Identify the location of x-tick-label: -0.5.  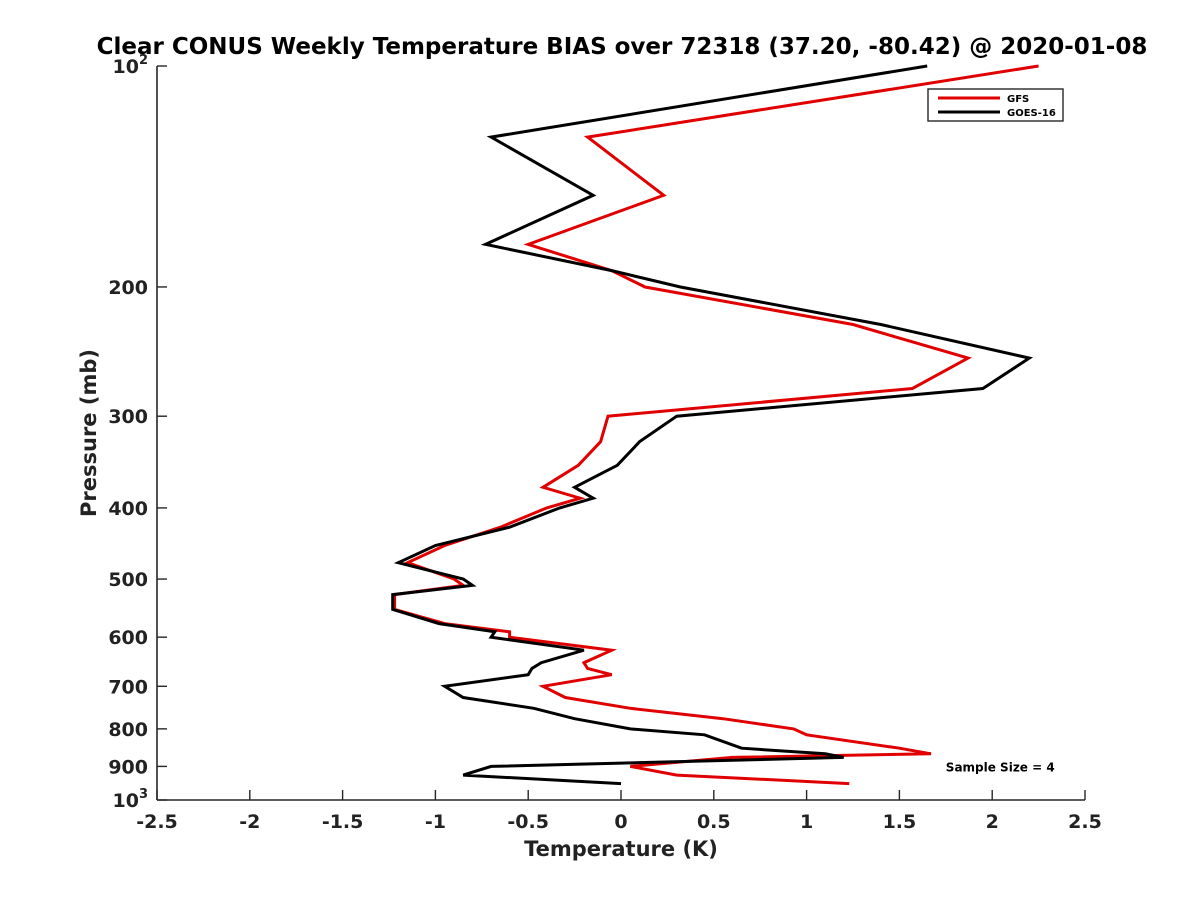
(528, 822).